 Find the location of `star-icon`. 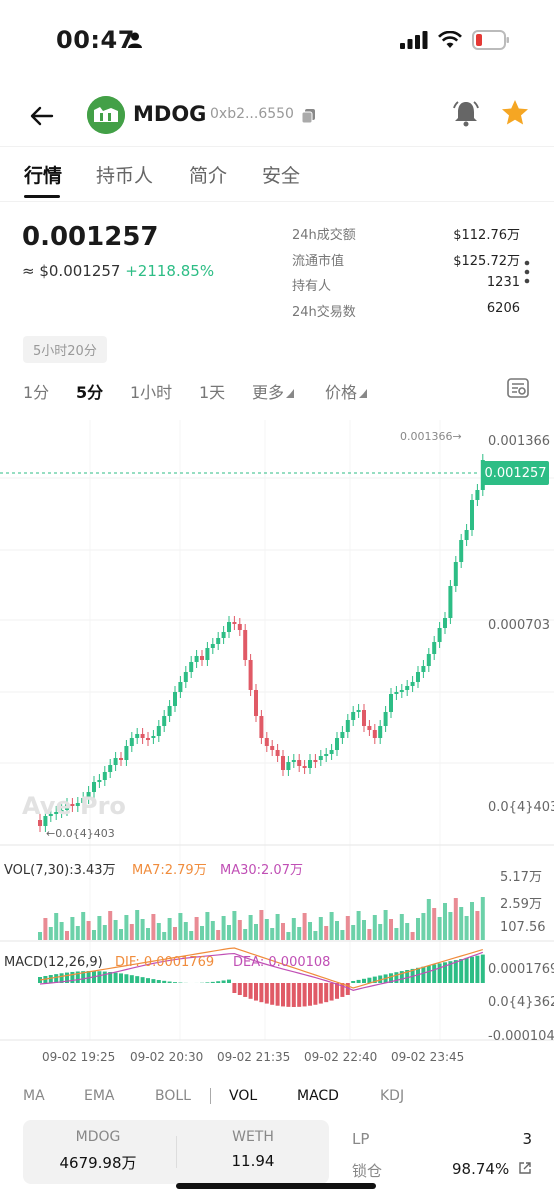

star-icon is located at coordinates (515, 115).